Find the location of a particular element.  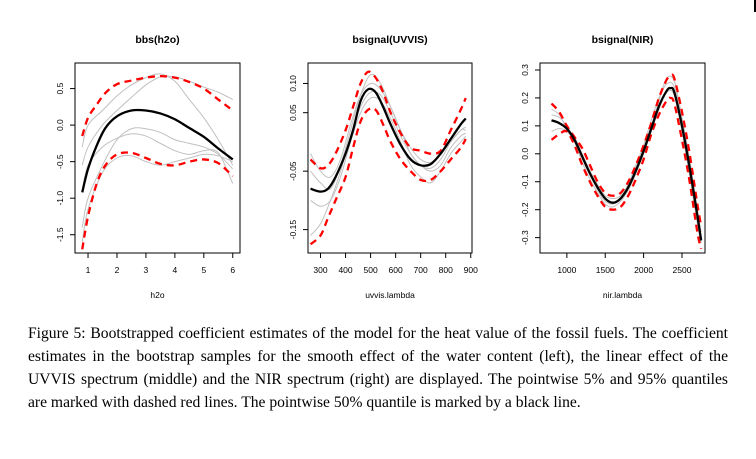

y-tick-label: 0.05 is located at coordinates (293, 112).